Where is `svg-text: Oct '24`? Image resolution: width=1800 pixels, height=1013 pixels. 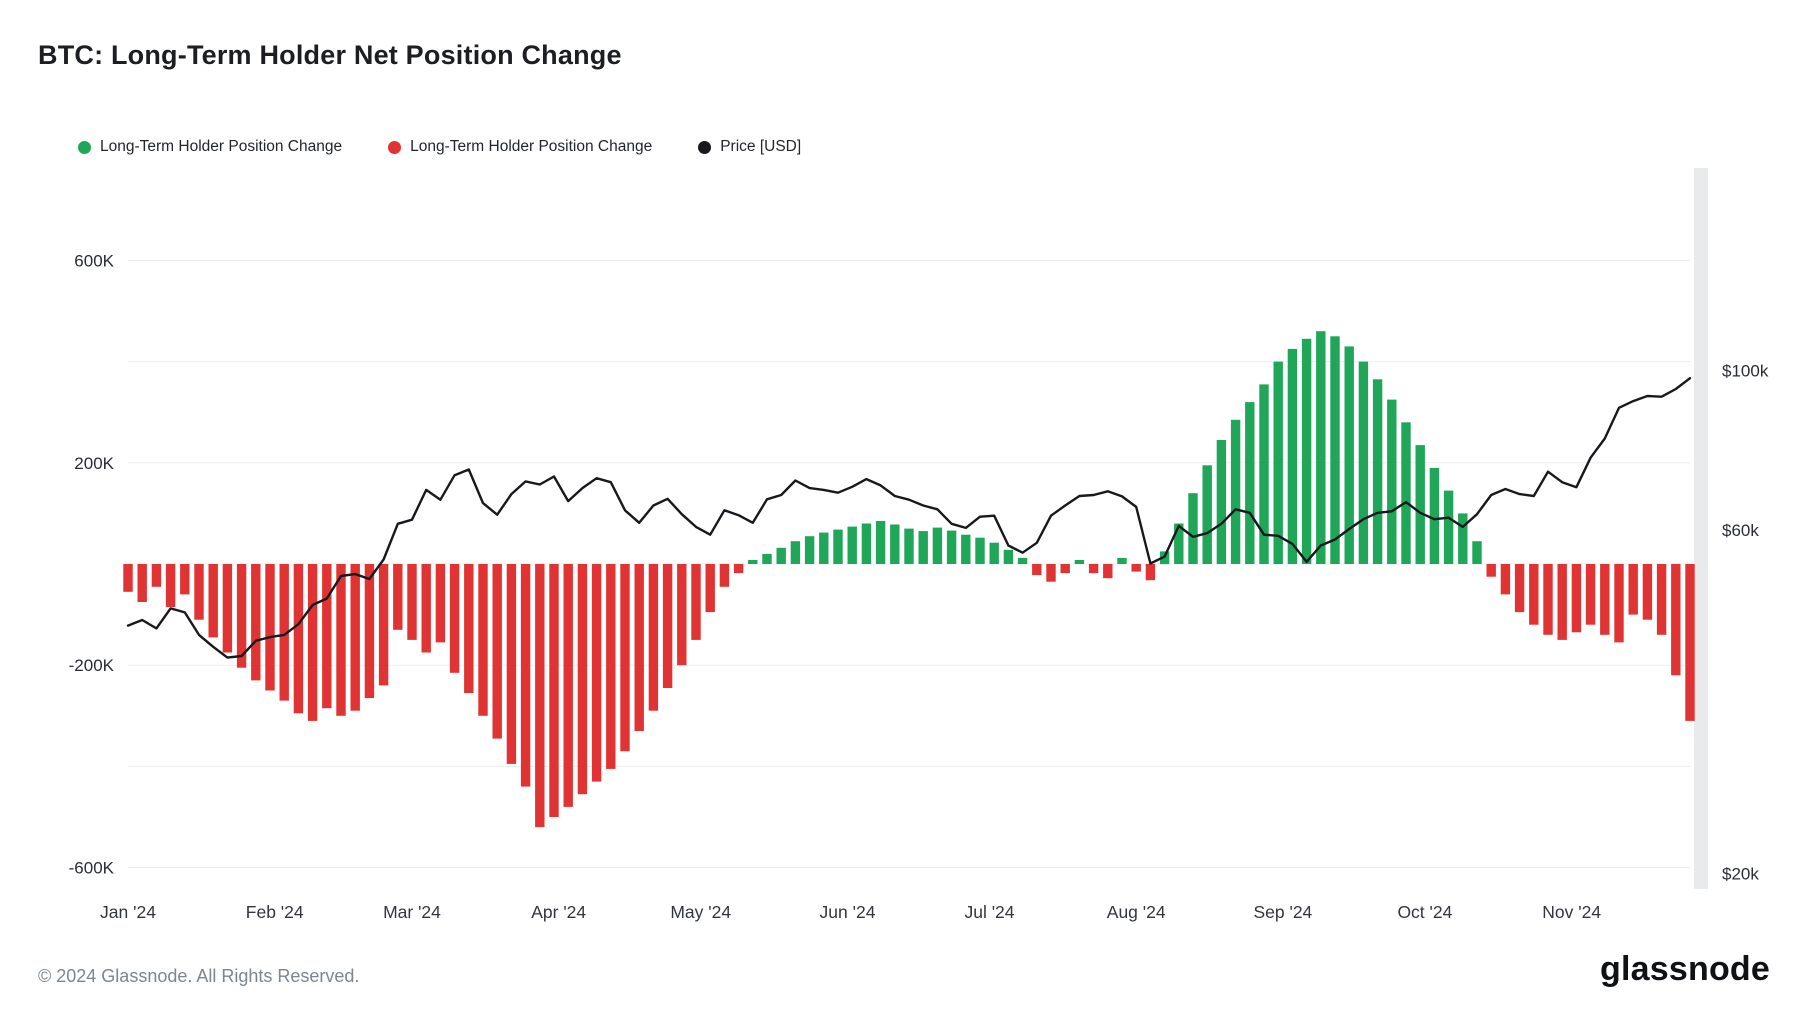 svg-text: Oct '24 is located at coordinates (1424, 912).